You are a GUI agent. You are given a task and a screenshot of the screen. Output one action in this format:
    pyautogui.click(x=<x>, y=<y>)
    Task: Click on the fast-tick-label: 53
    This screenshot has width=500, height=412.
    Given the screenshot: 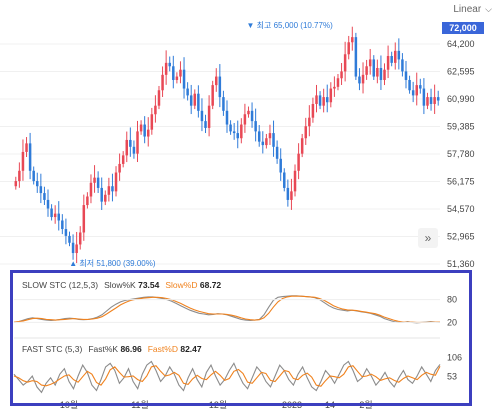 What is the action you would take?
    pyautogui.click(x=452, y=377)
    